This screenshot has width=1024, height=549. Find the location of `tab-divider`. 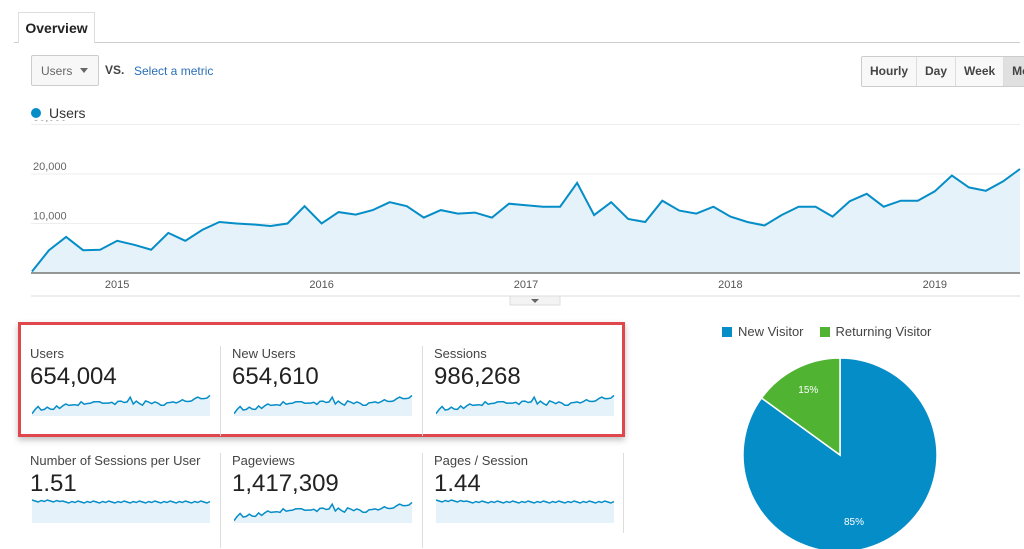

tab-divider is located at coordinates (517, 42).